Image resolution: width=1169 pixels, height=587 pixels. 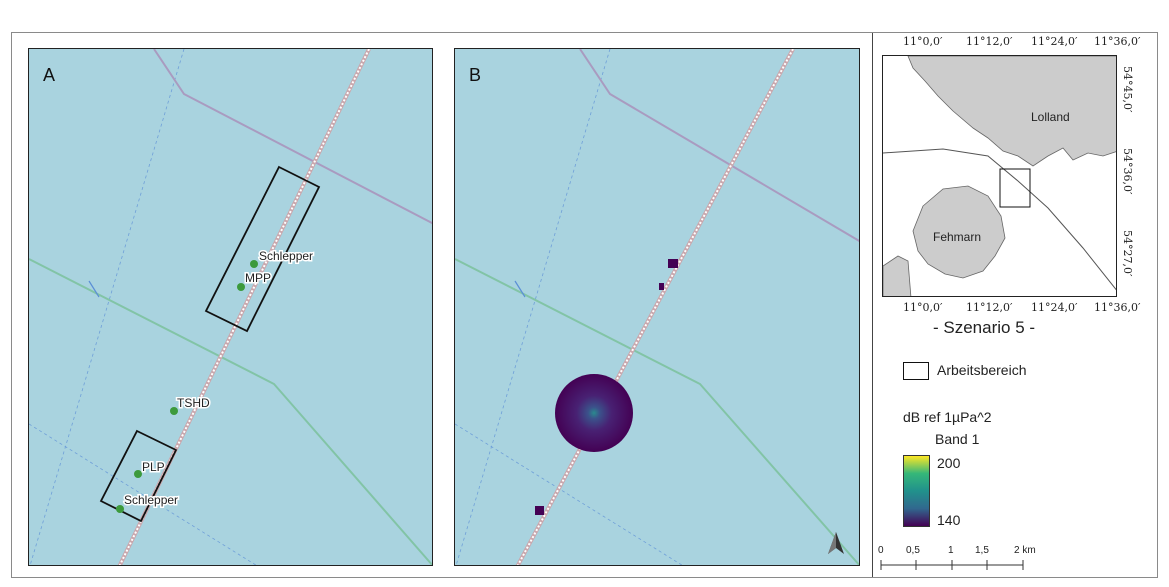 What do you see at coordinates (872, 305) in the screenshot?
I see `panel-divider` at bounding box center [872, 305].